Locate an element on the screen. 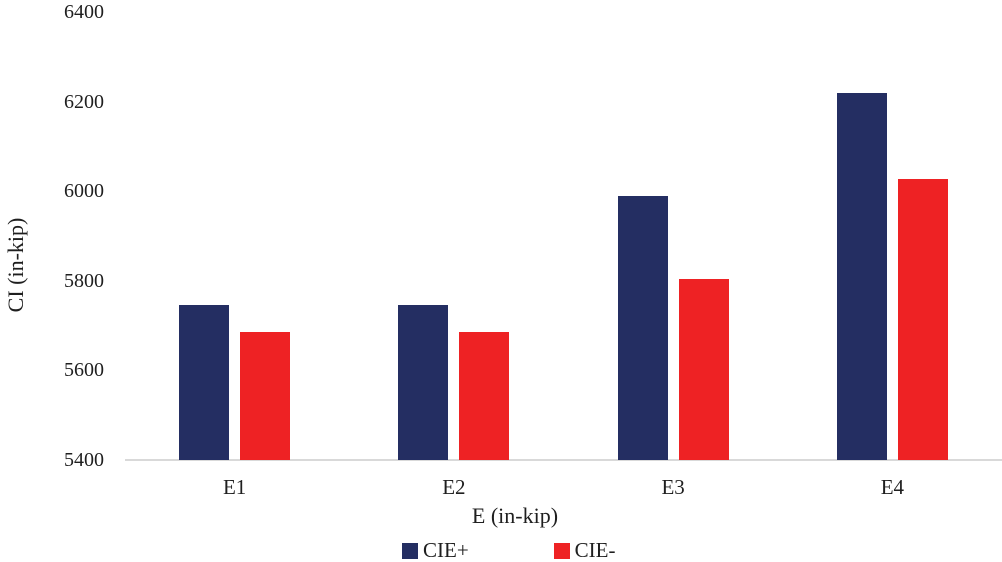  bar-cieplus-e3 is located at coordinates (642, 327).